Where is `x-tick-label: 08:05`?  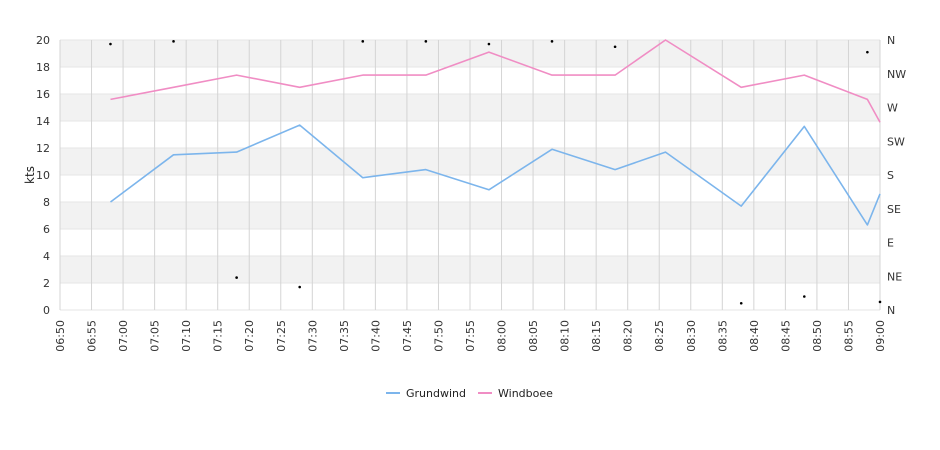
x-tick-label: 08:05 is located at coordinates (533, 336).